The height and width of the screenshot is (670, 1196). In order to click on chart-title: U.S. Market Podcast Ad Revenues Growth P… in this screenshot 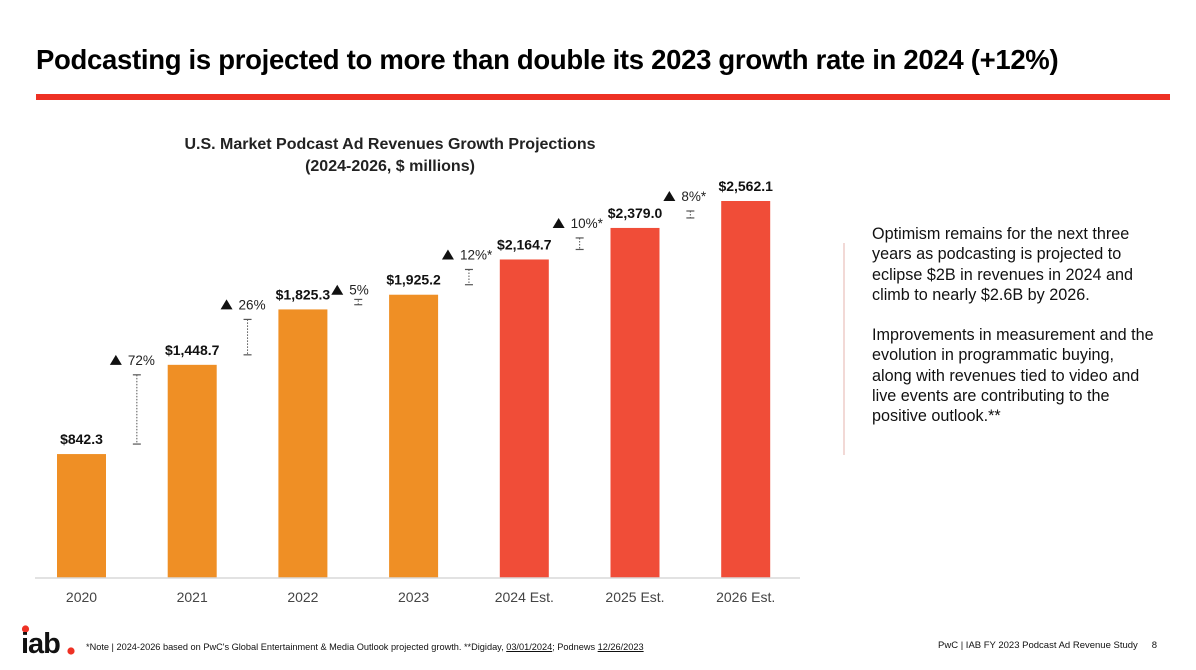, I will do `click(390, 156)`.